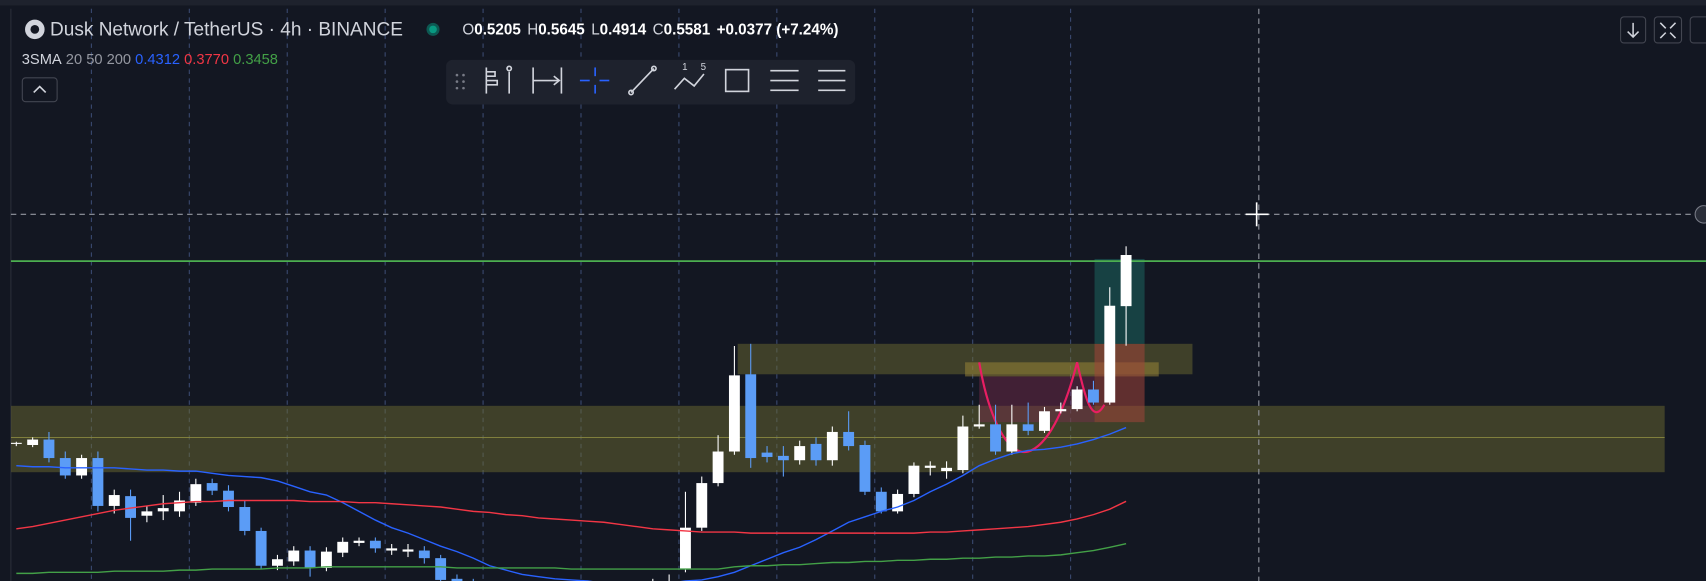 The image size is (1706, 581). What do you see at coordinates (206, 60) in the screenshot?
I see `indicator-value: 0.3770` at bounding box center [206, 60].